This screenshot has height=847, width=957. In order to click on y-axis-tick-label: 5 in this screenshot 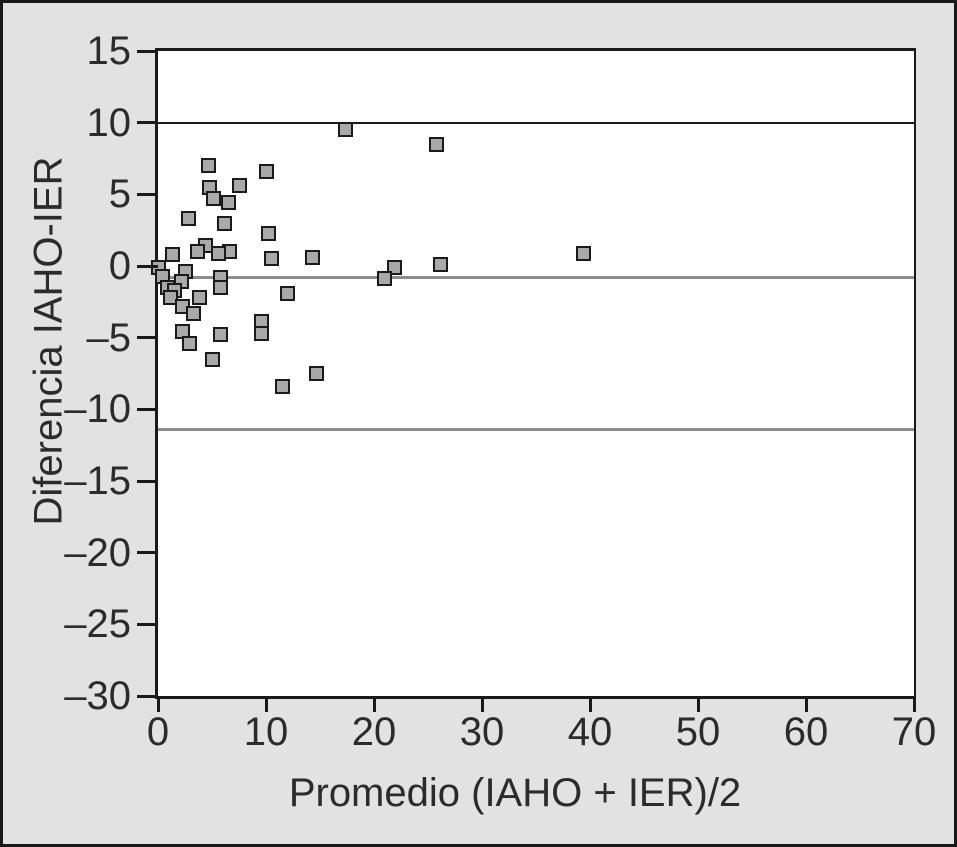, I will do `click(119, 194)`.